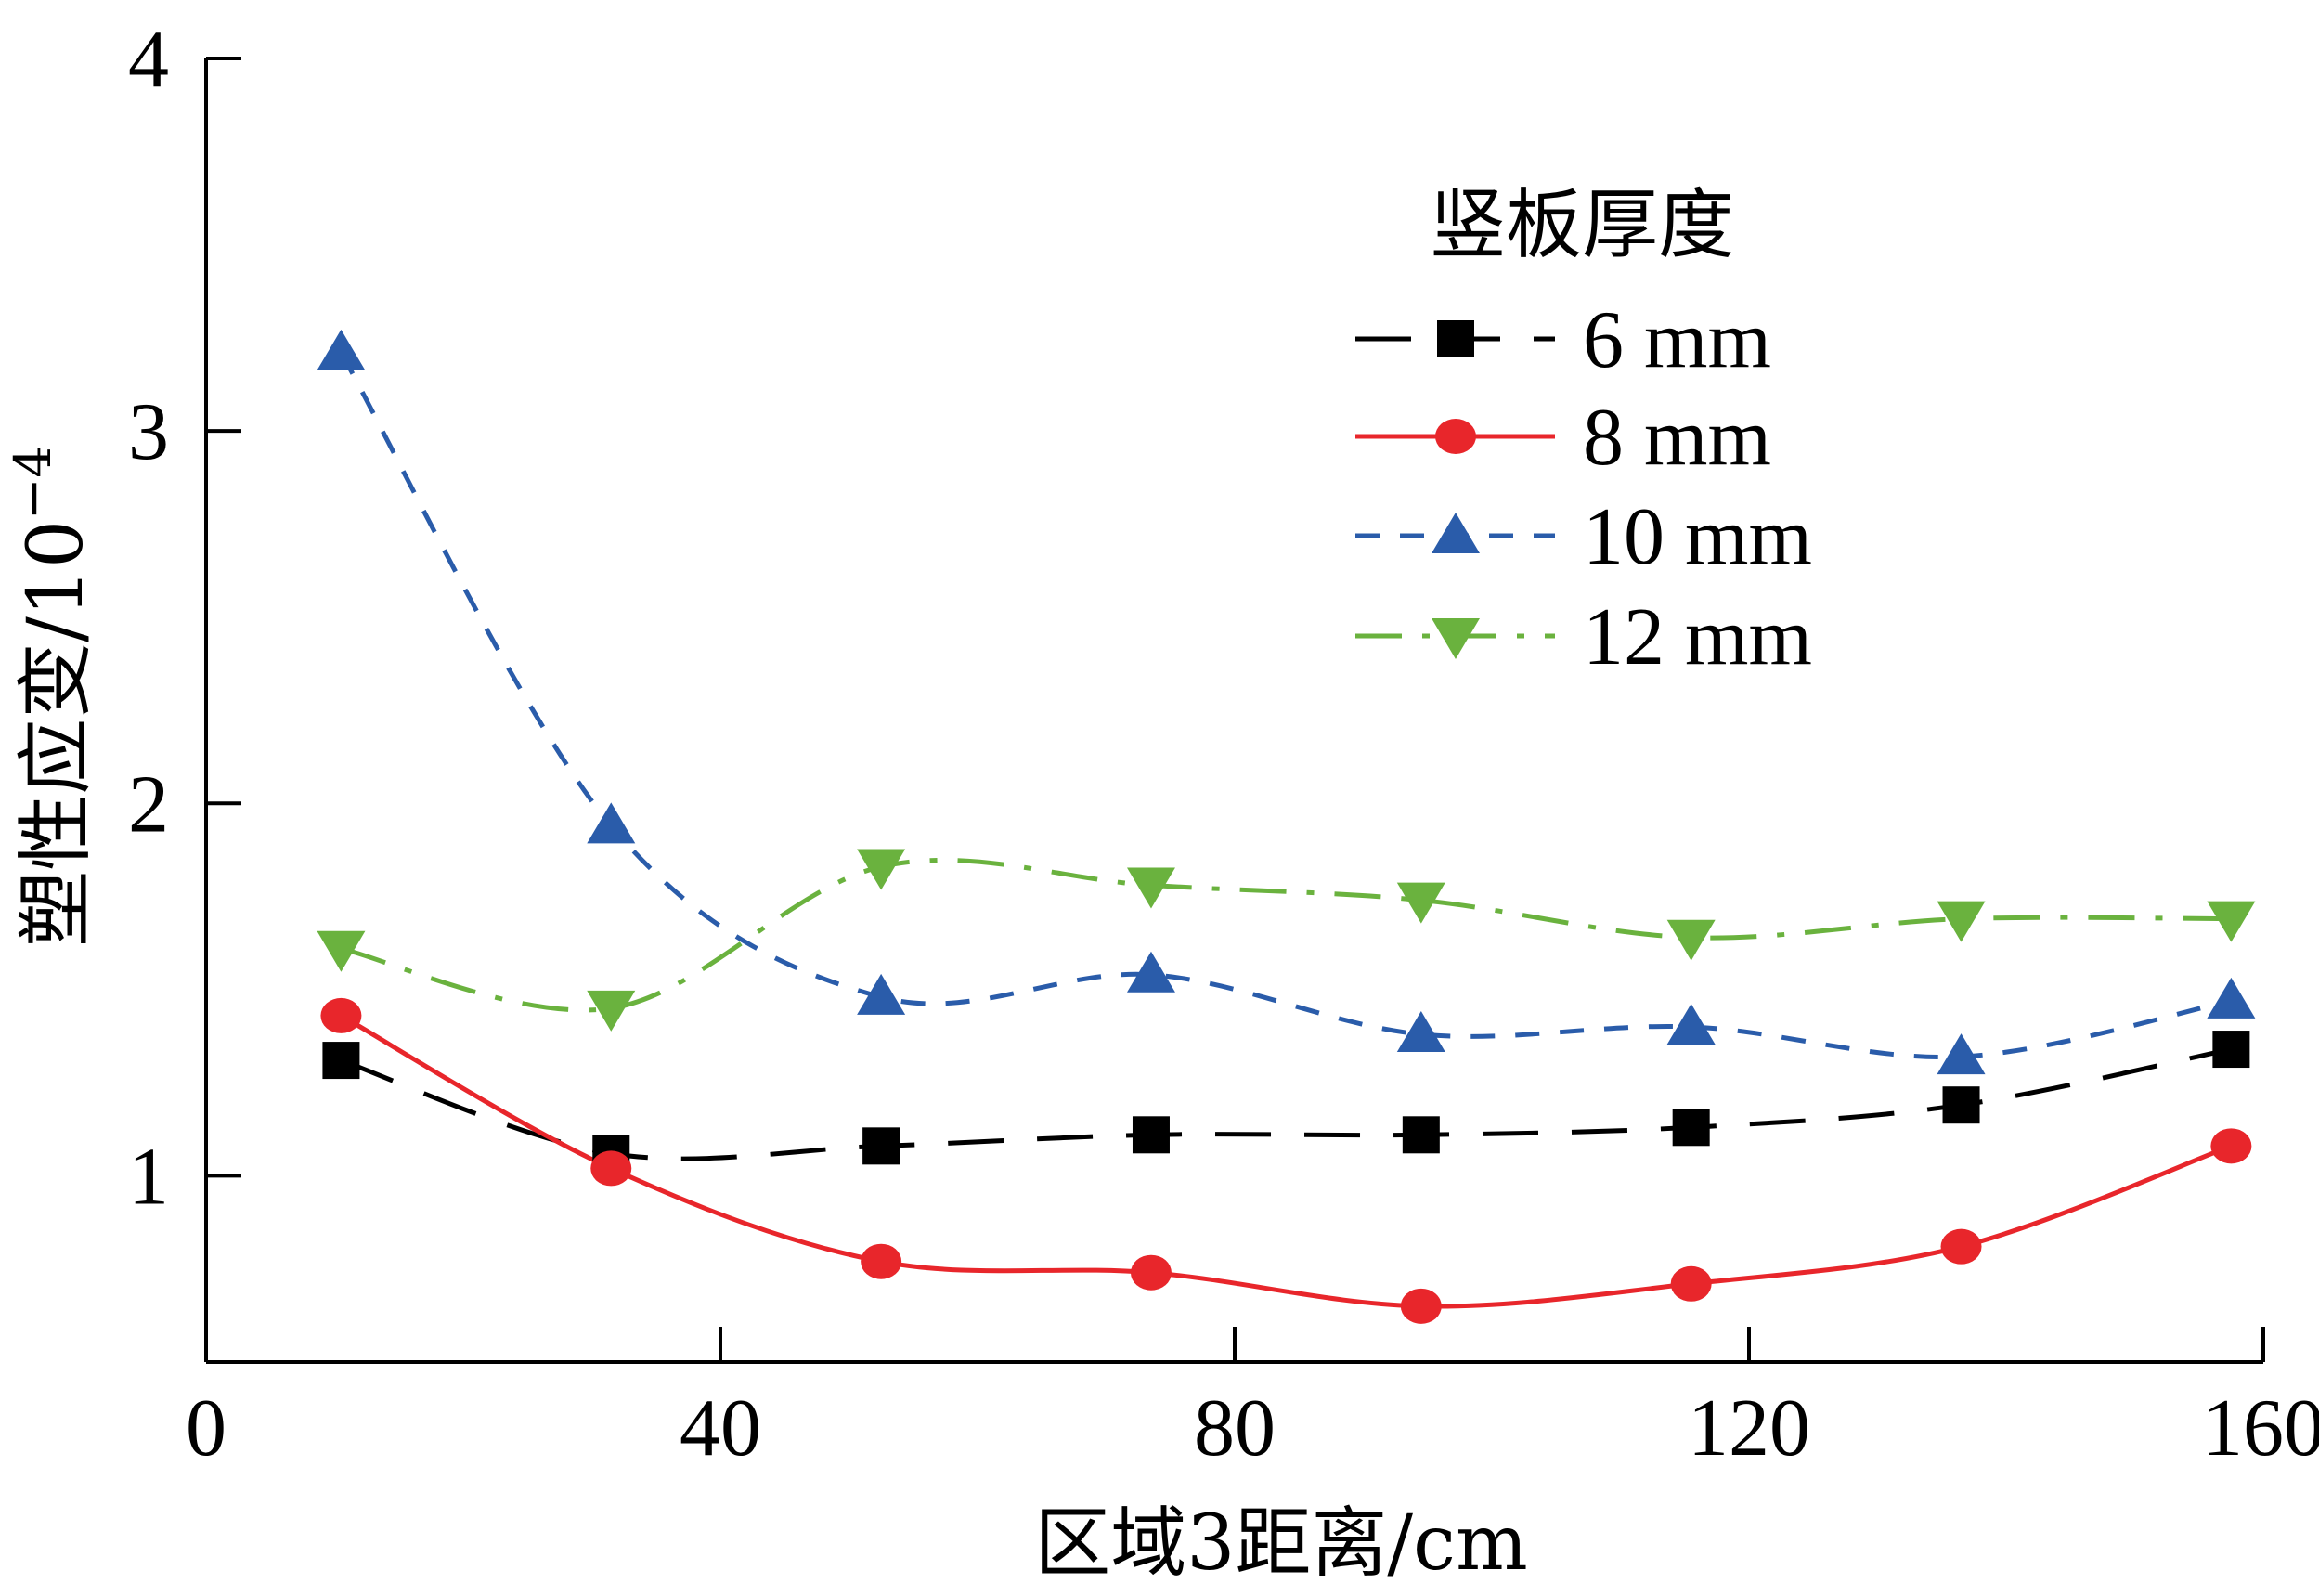 The width and height of the screenshot is (2319, 1596). I want to click on y-axis-title-exponent: −4, so click(33, 483).